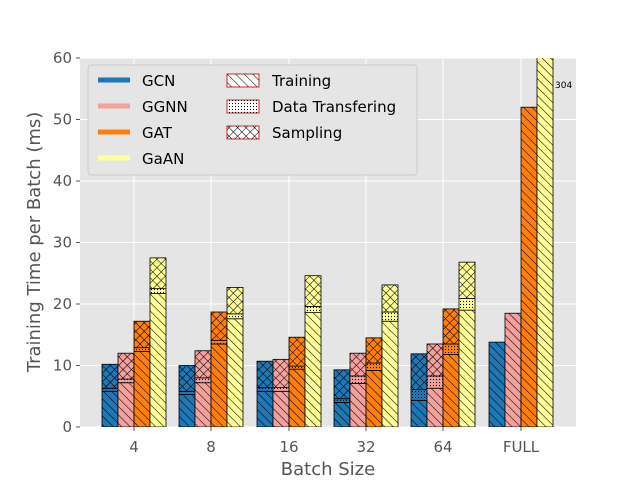 This screenshot has width=640, height=480. What do you see at coordinates (365, 447) in the screenshot?
I see `x-tick-label: 32` at bounding box center [365, 447].